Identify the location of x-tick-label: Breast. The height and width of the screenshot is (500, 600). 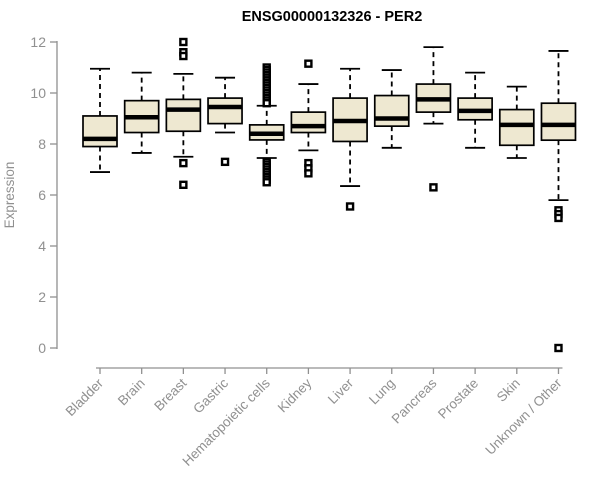
(170, 394).